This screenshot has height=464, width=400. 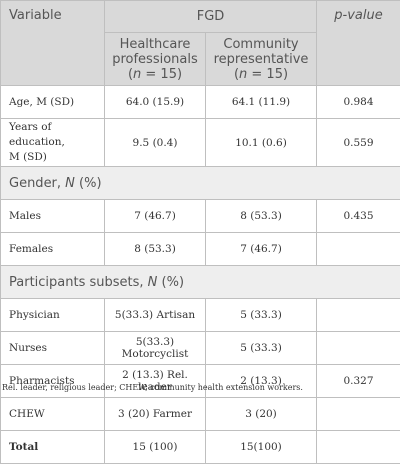 What do you see at coordinates (358, 43) in the screenshot?
I see `header-pvalue: p-value` at bounding box center [358, 43].